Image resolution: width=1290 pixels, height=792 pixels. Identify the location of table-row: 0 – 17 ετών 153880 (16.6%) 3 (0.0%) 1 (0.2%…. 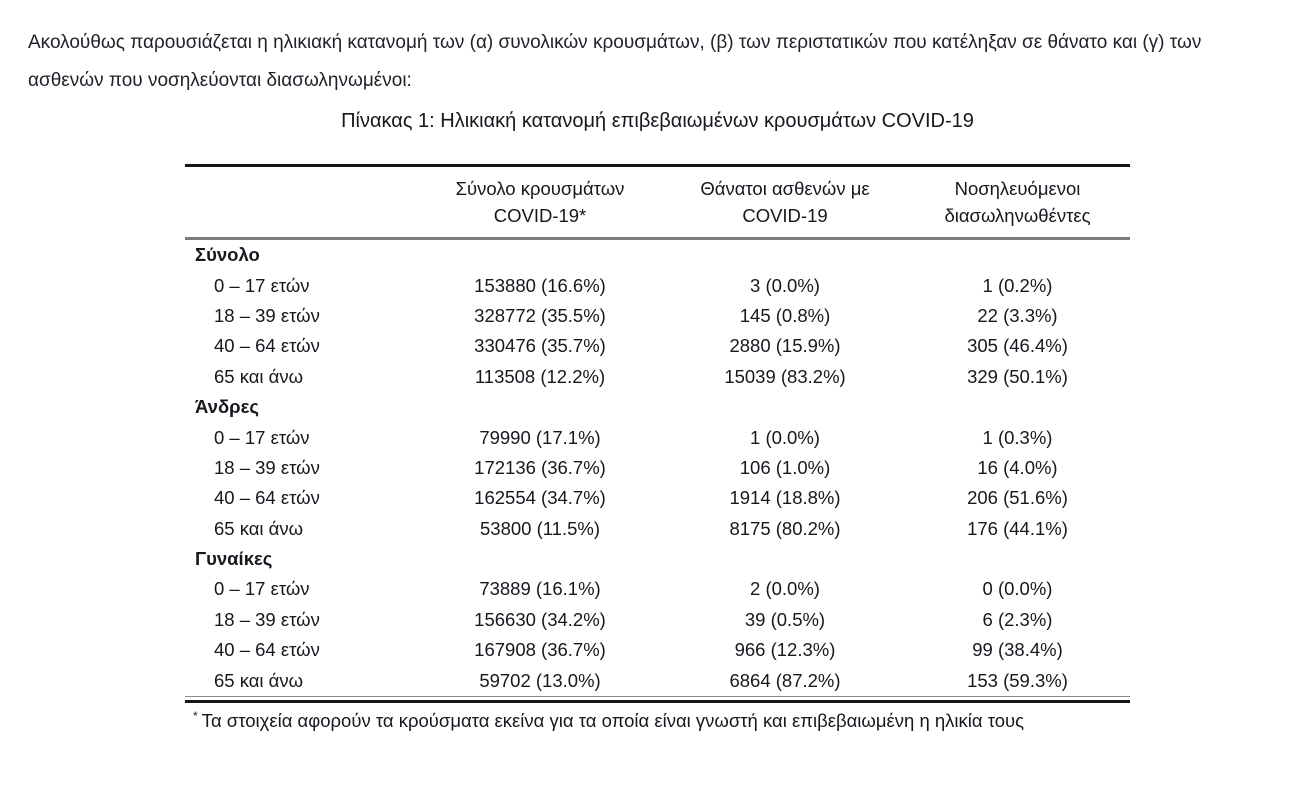
(657, 285).